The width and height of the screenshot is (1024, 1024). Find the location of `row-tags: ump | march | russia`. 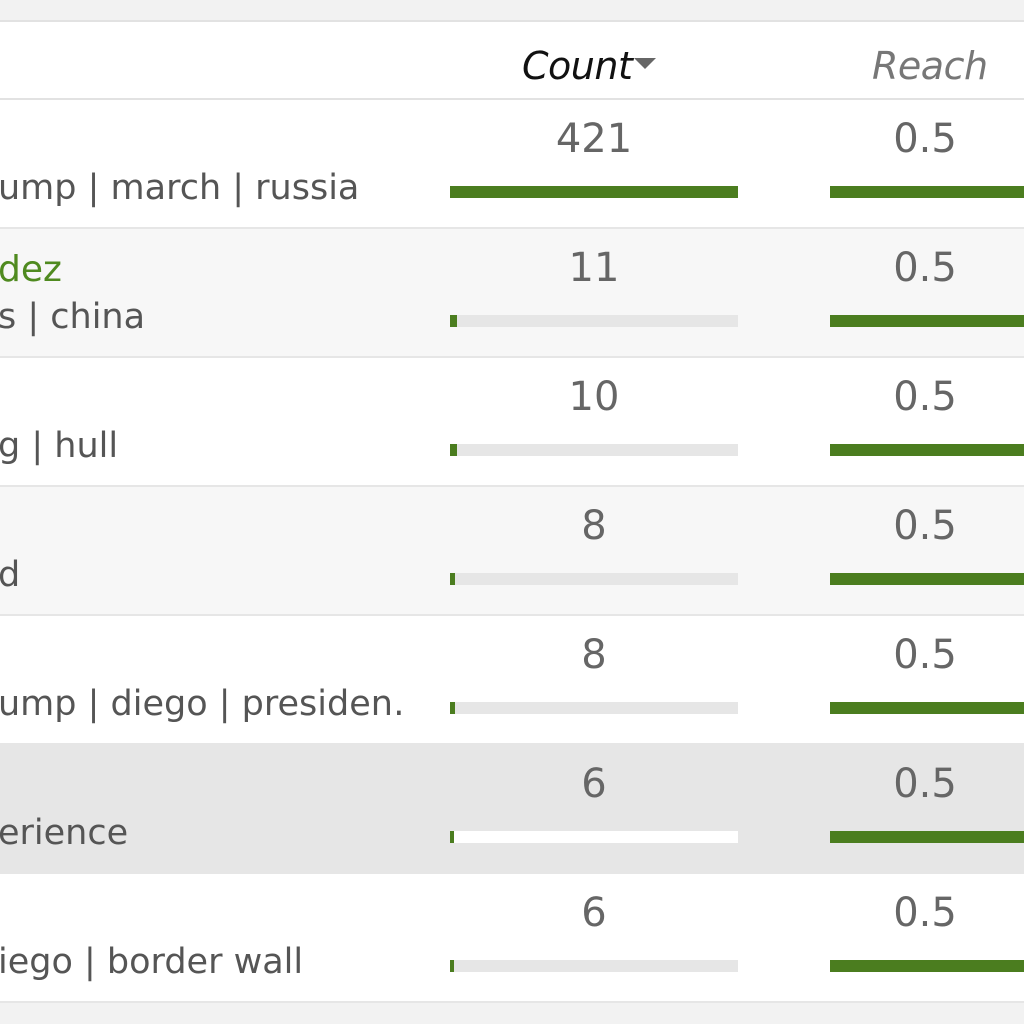

row-tags: ump | march | russia is located at coordinates (180, 188).